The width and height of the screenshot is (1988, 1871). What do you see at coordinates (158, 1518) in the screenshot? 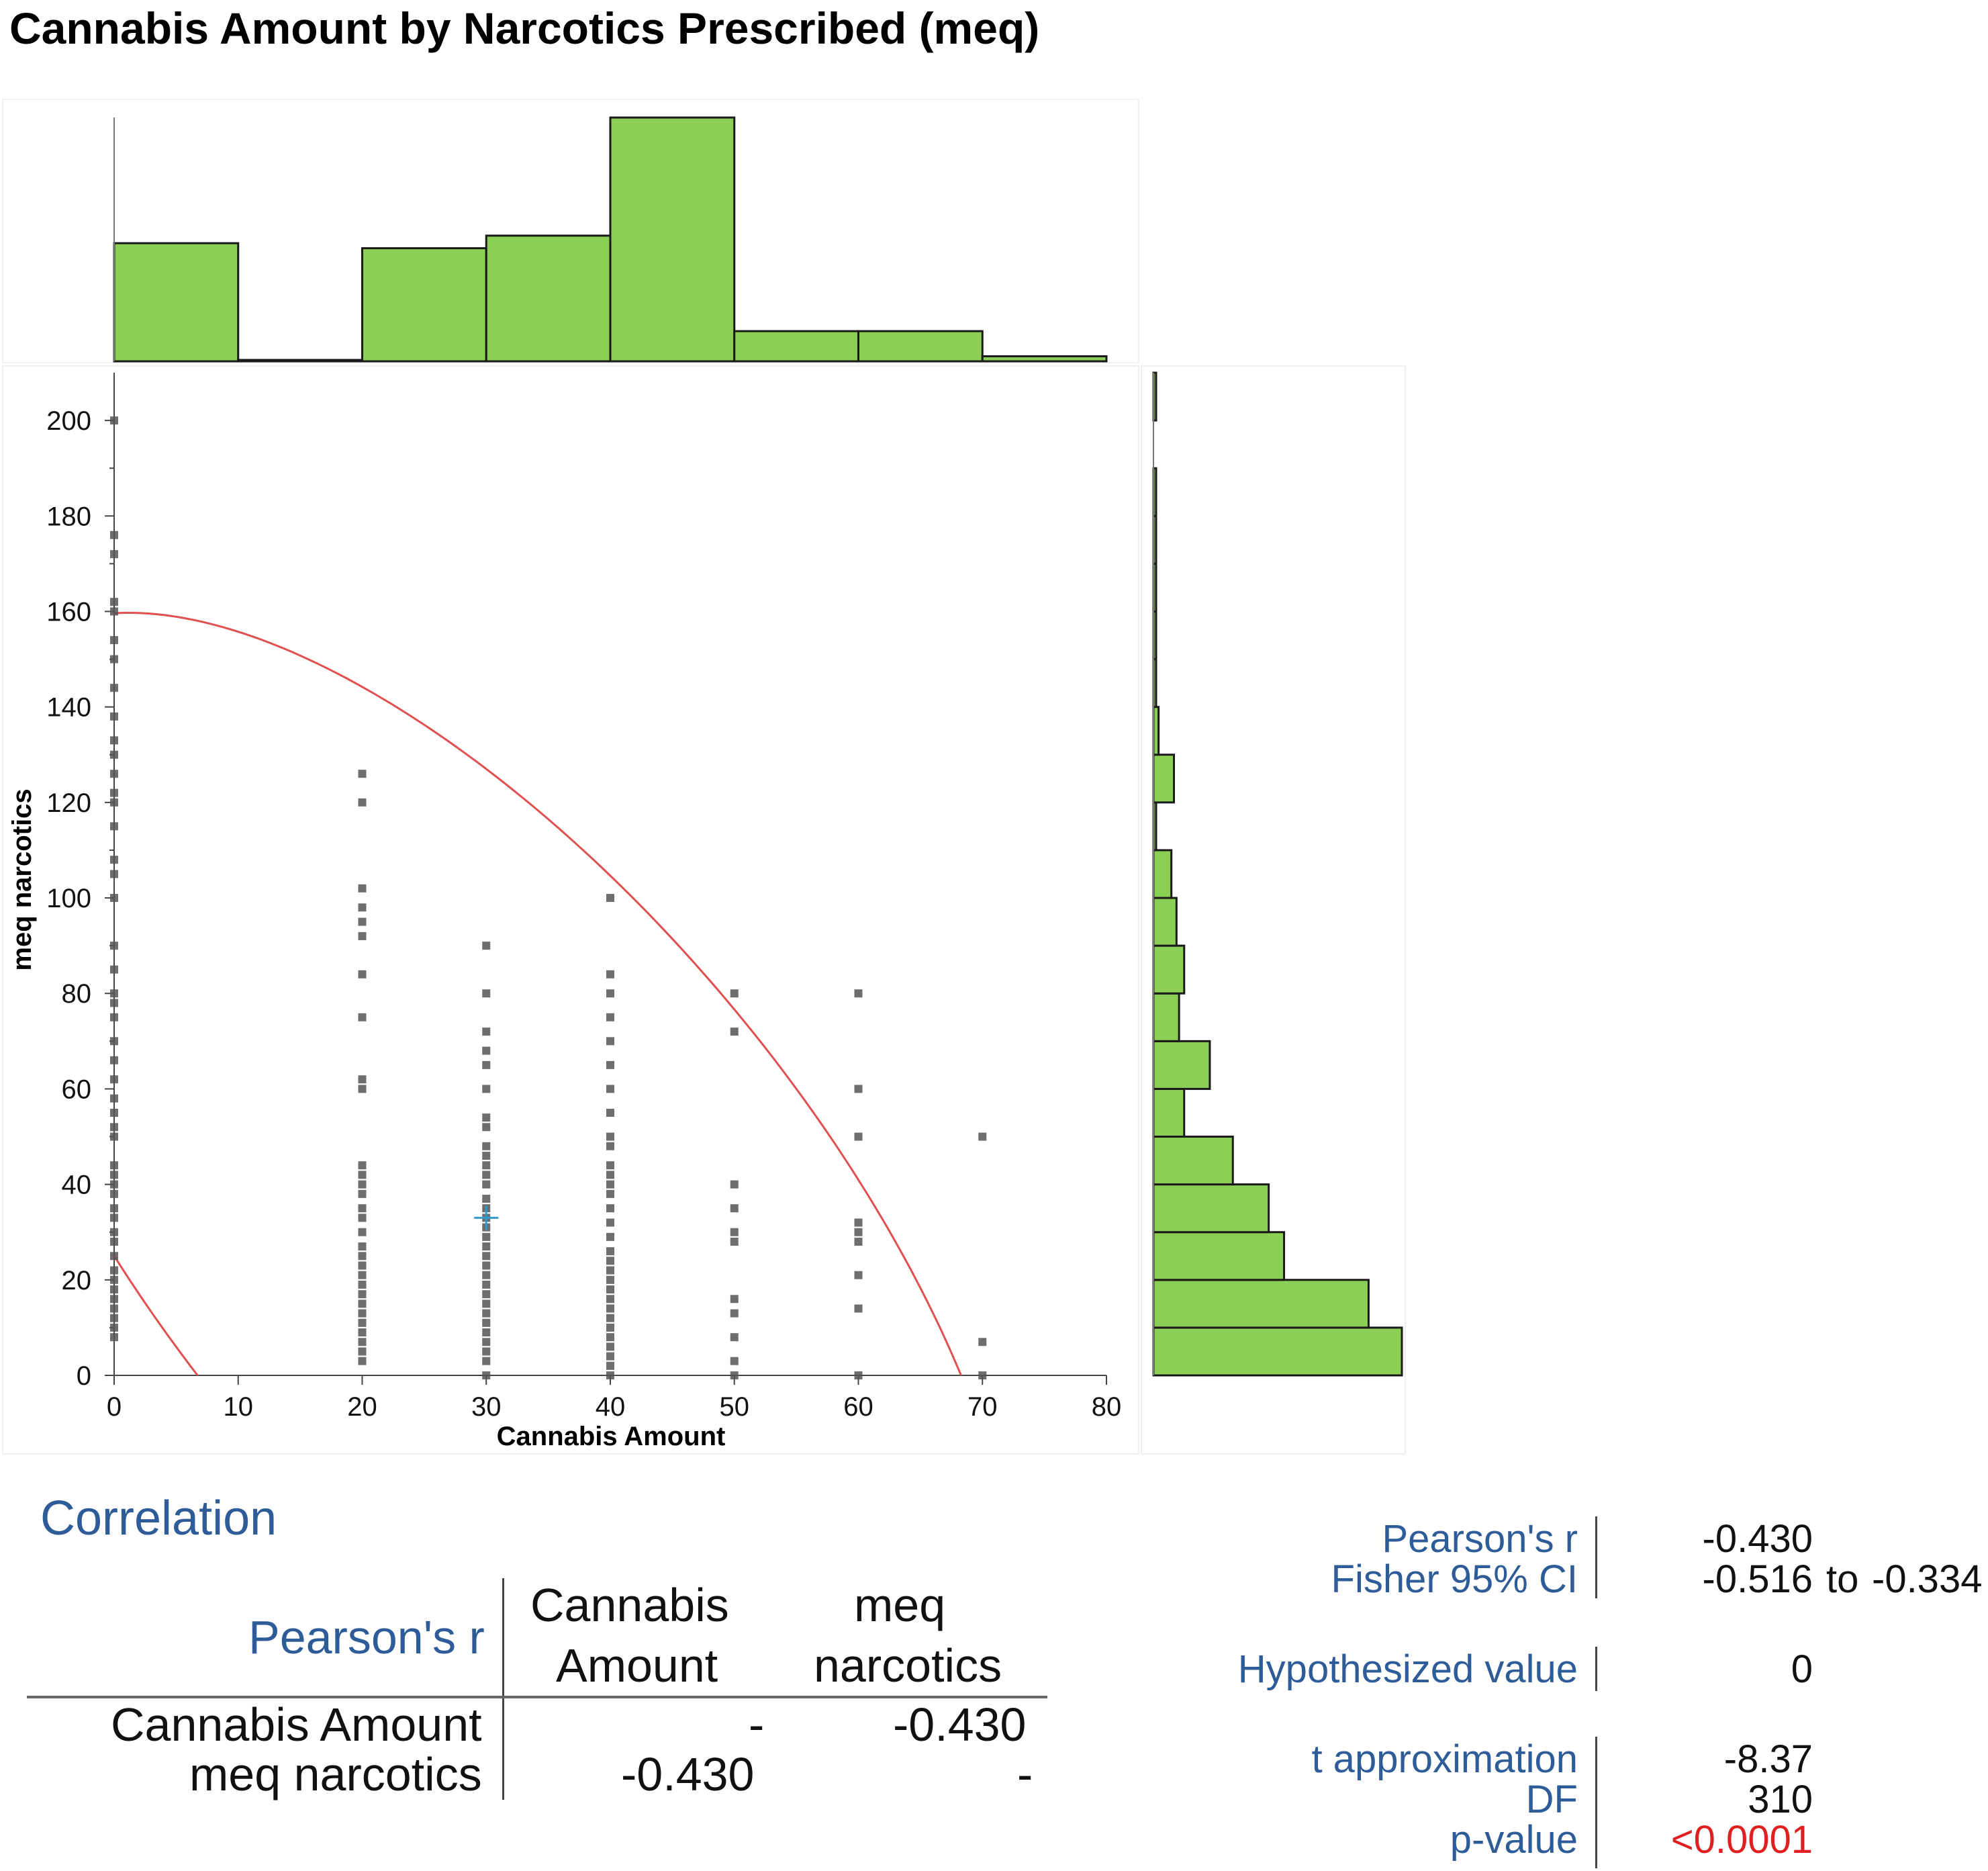
I see `correlation-title: Correlation` at bounding box center [158, 1518].